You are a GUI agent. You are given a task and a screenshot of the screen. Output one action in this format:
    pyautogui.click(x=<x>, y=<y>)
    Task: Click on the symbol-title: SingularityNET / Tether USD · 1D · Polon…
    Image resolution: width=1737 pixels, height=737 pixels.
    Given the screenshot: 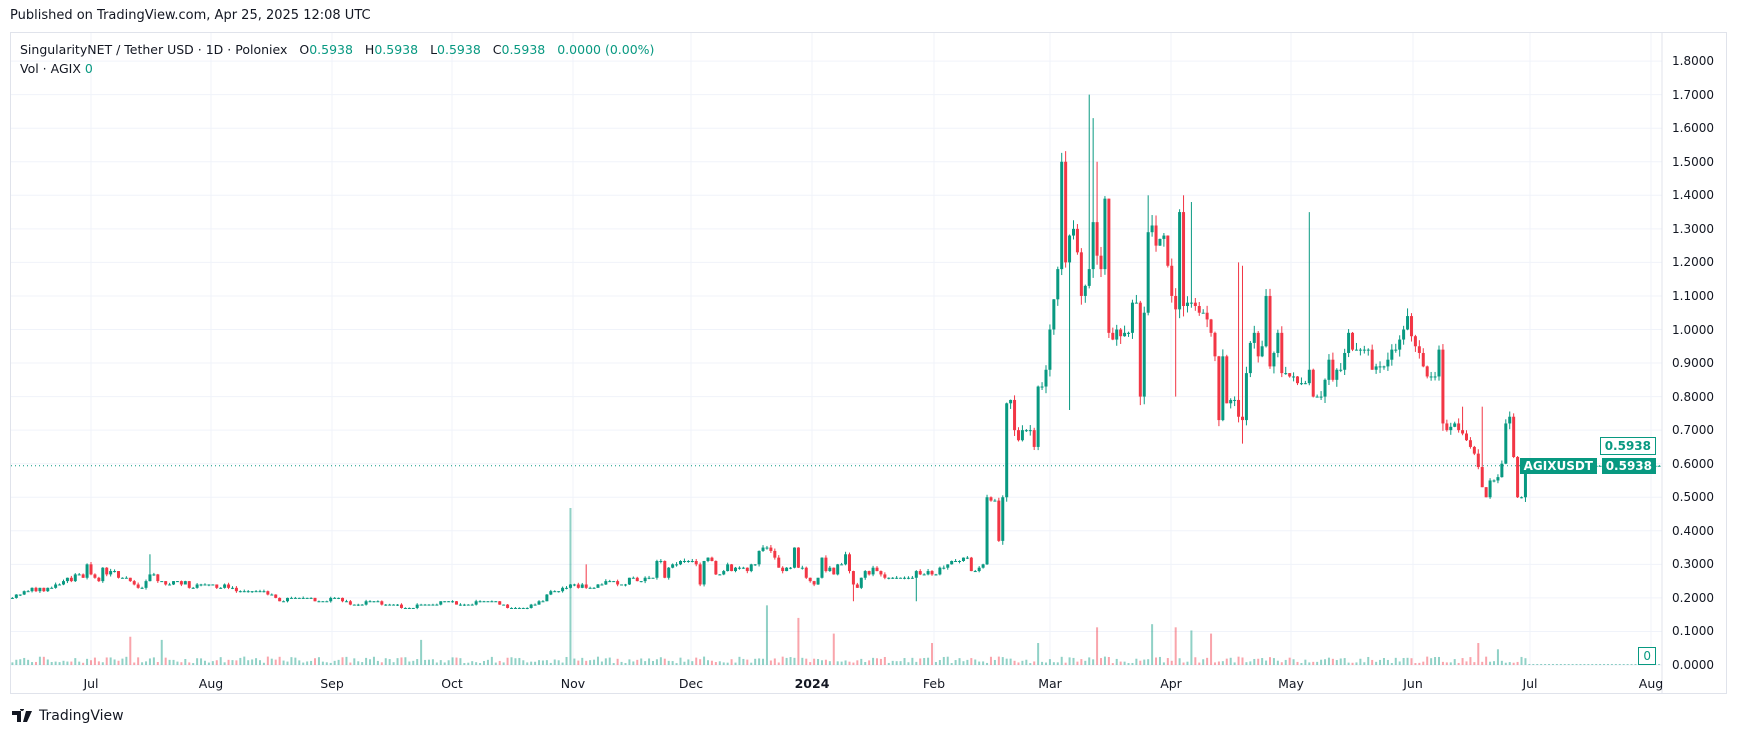 What is the action you would take?
    pyautogui.click(x=154, y=49)
    